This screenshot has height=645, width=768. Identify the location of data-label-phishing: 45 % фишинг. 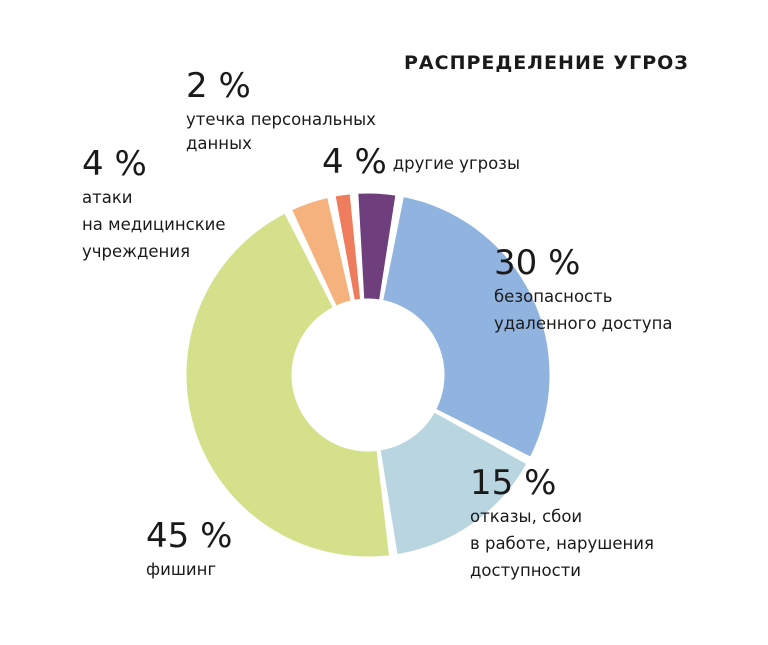
(189, 549).